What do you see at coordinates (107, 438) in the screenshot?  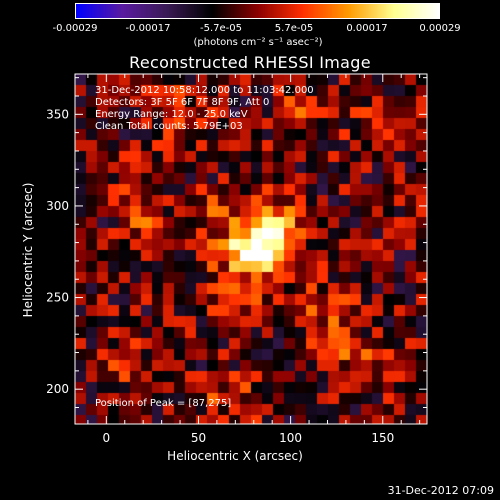 I see `x-tick-label: 0` at bounding box center [107, 438].